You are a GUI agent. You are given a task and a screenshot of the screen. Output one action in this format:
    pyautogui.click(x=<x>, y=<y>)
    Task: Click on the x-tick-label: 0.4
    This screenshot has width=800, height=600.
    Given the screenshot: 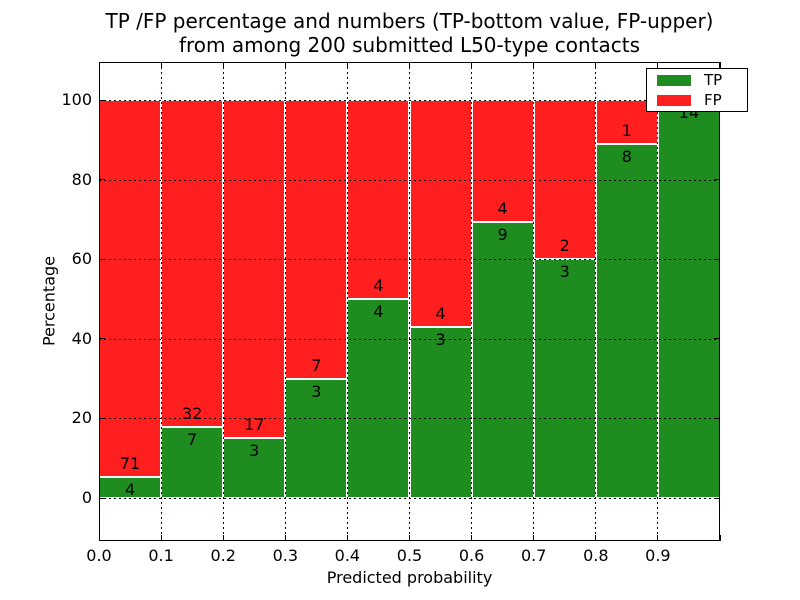 What is the action you would take?
    pyautogui.click(x=347, y=555)
    